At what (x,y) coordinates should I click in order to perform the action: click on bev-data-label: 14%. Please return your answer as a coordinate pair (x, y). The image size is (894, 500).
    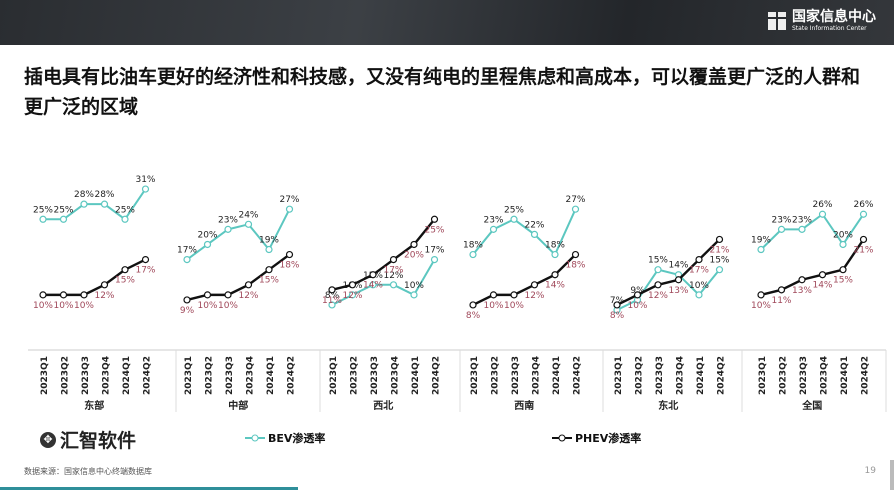
    Looking at the image, I should click on (678, 266).